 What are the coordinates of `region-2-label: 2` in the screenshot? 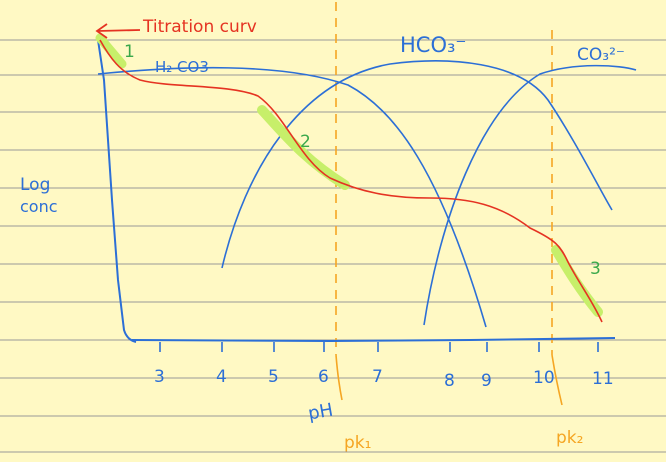 It's located at (305, 142).